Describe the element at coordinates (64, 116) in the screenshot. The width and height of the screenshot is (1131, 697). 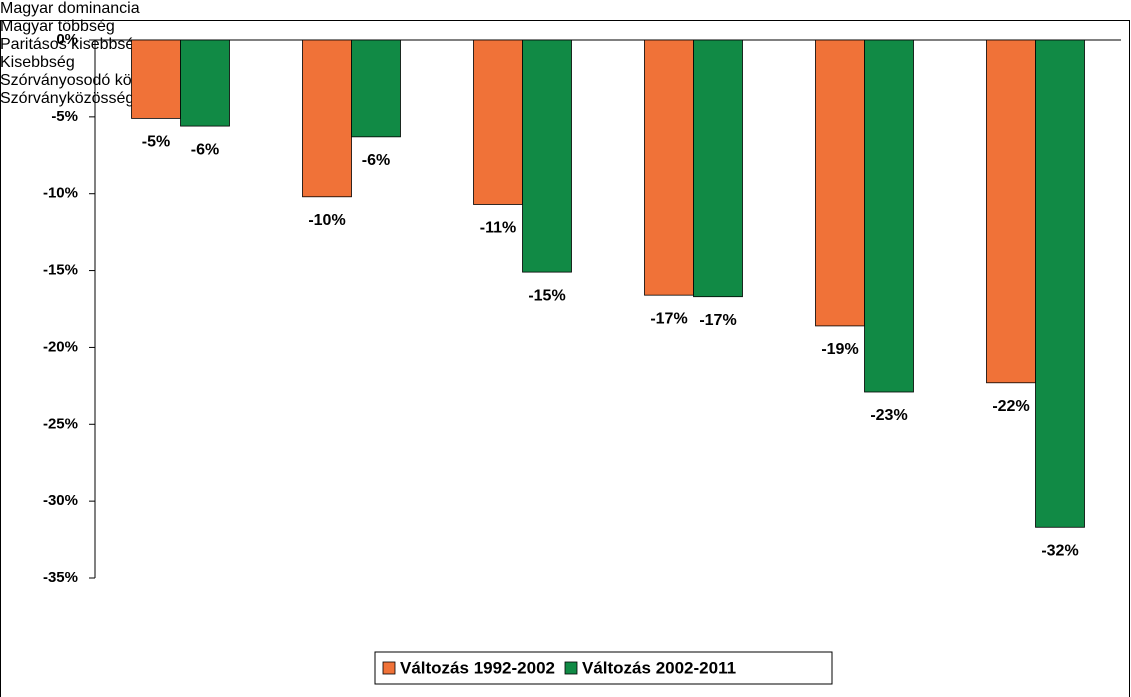
I see `y-tick-label: -5%` at that location.